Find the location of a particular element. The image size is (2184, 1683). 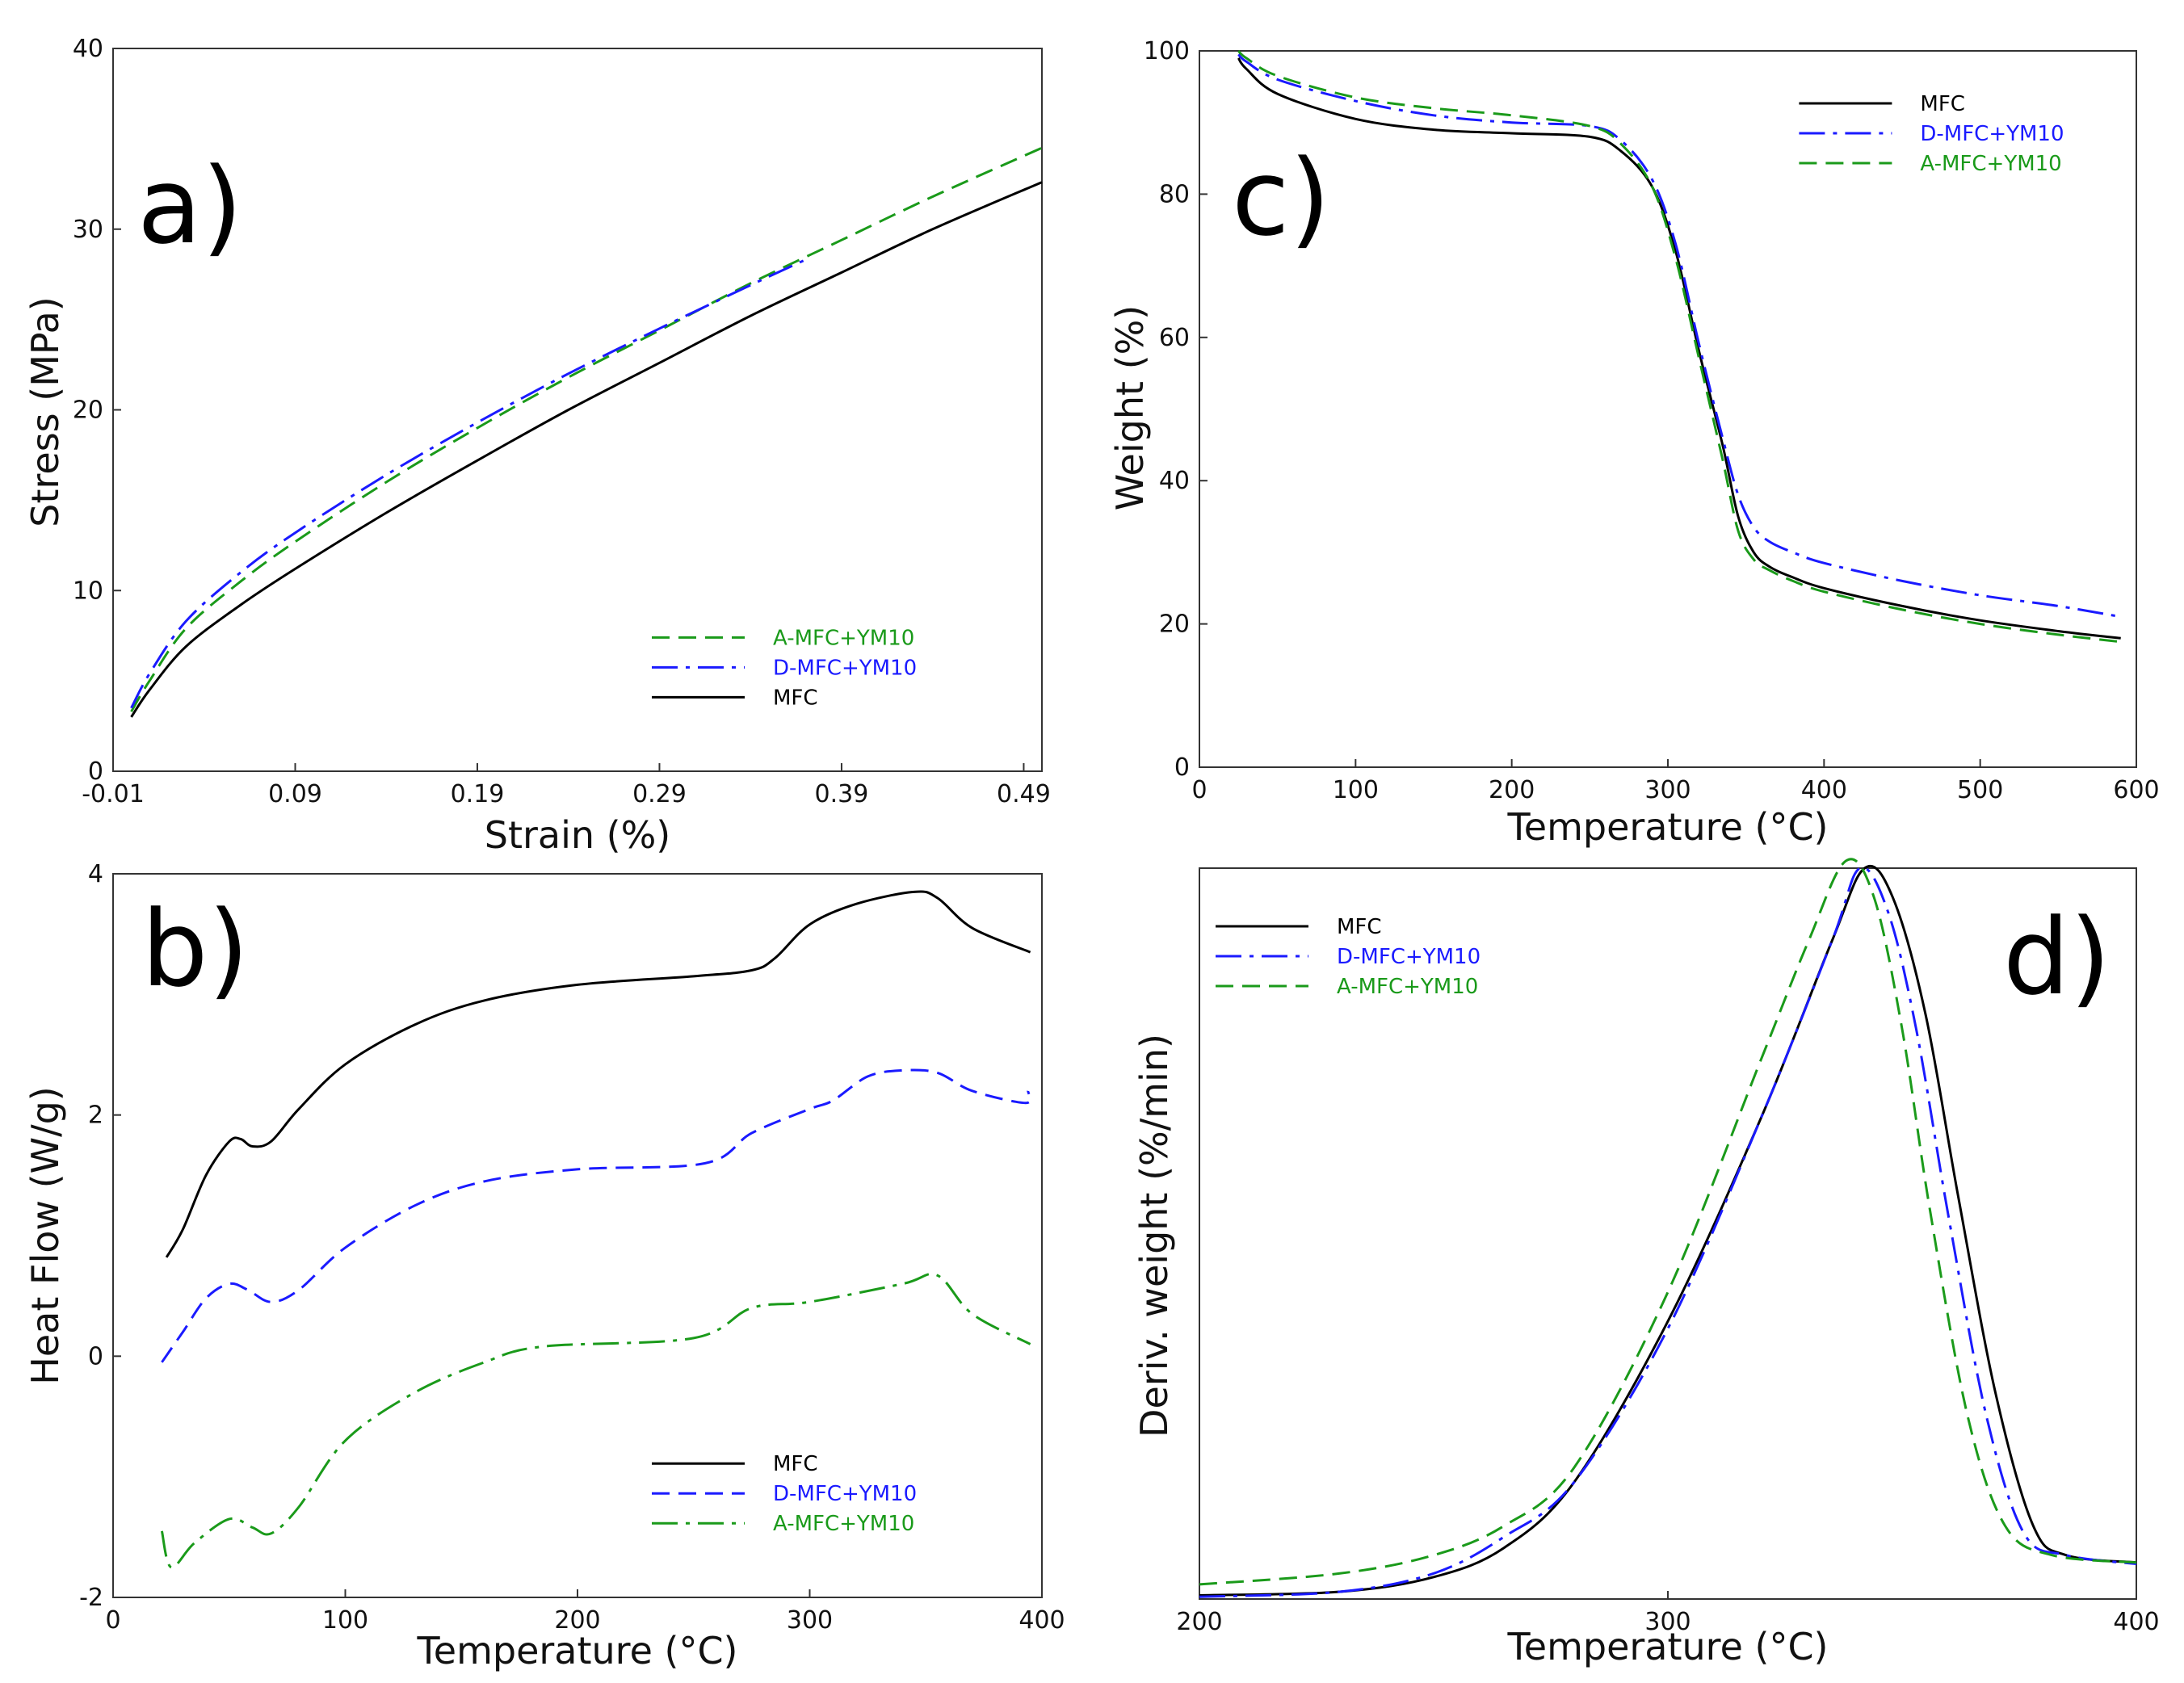

panel-d-ticks: 200 300 400 is located at coordinates (1668, 1613).